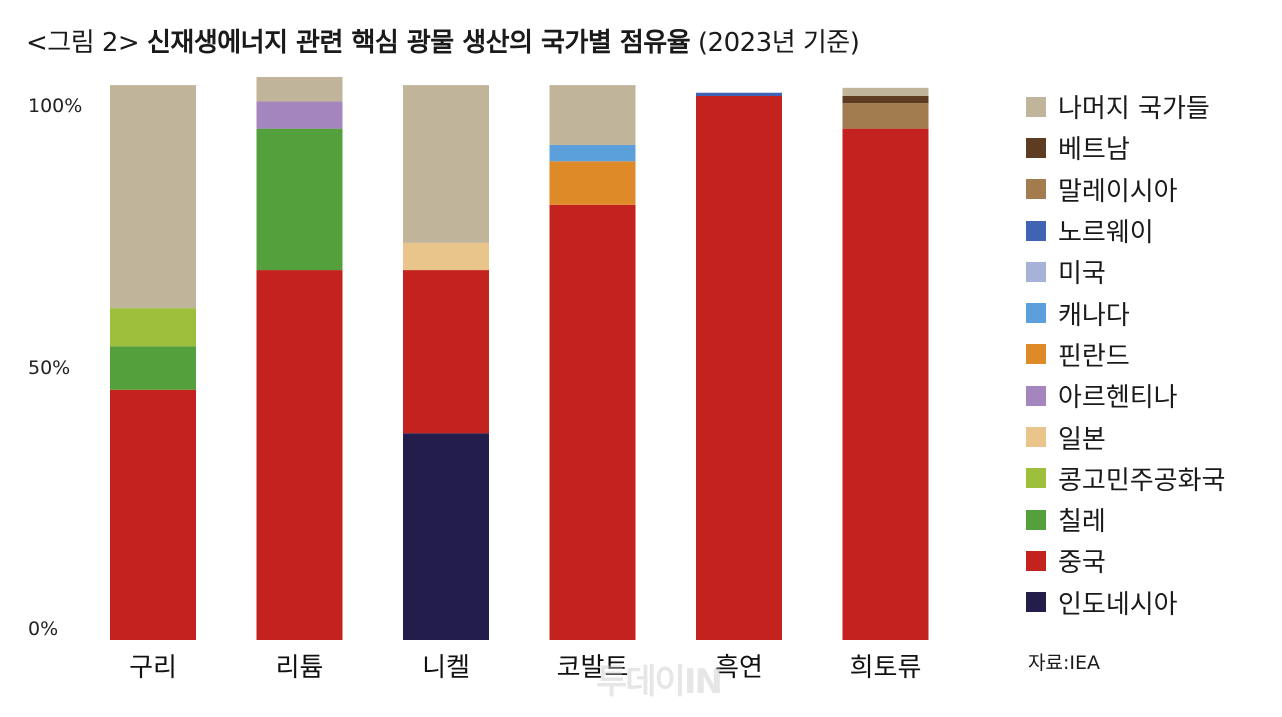 The image size is (1282, 717). What do you see at coordinates (1094, 356) in the screenshot?
I see `legend-label: 핀란드` at bounding box center [1094, 356].